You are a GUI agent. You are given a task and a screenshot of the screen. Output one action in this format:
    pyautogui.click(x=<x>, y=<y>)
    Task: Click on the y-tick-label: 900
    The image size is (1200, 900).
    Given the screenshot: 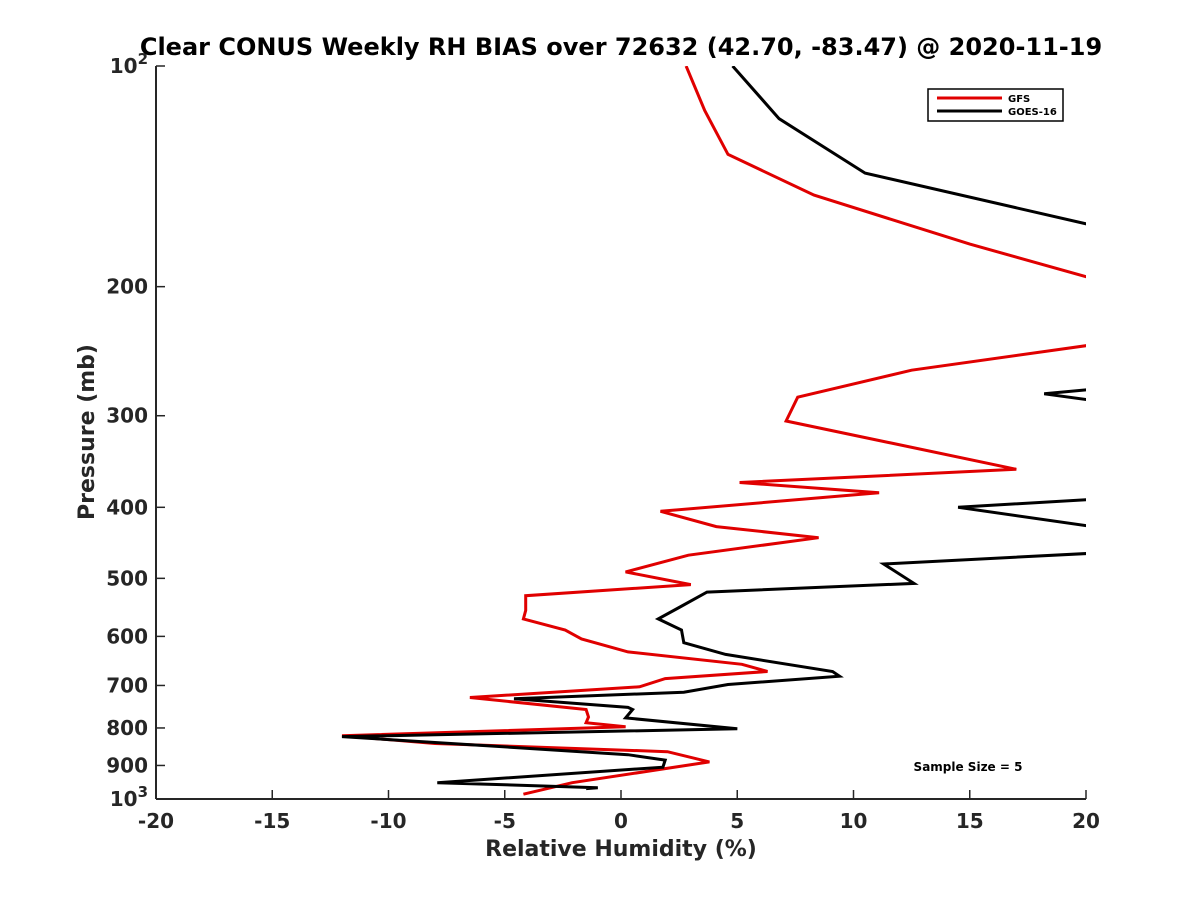 What is the action you would take?
    pyautogui.click(x=127, y=765)
    